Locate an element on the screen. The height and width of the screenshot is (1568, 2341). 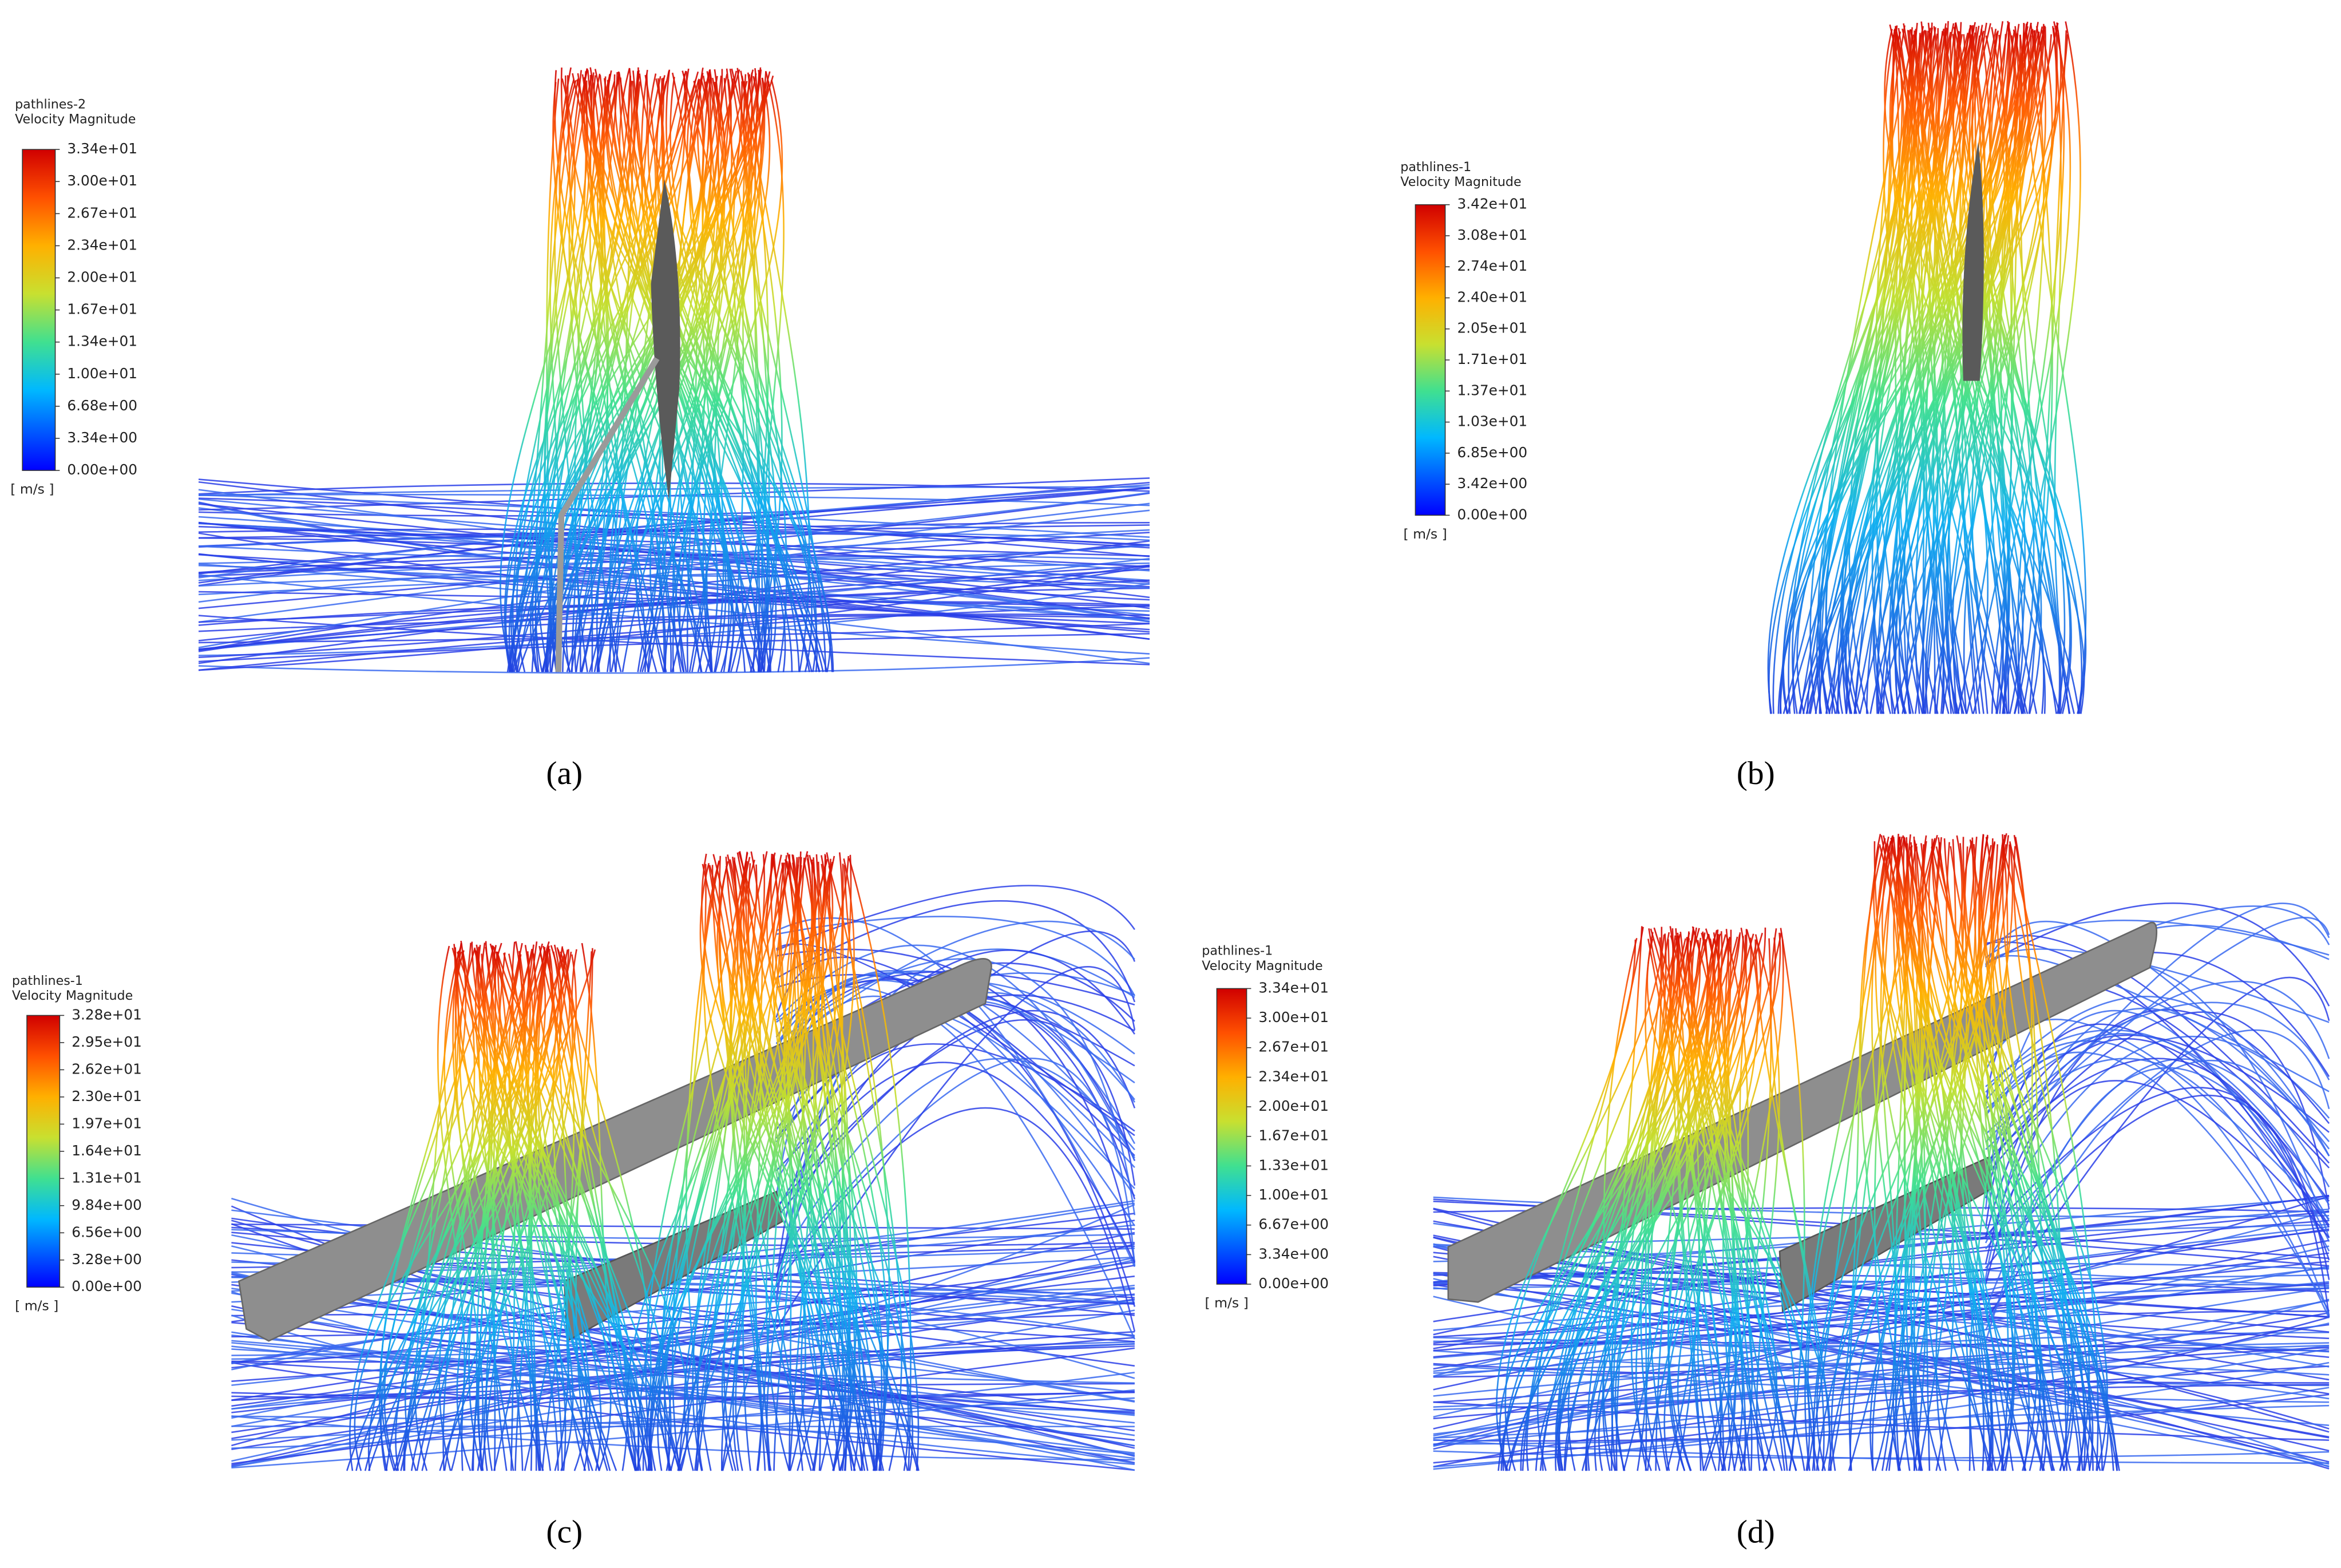
colorbar-label: 1.67e+01 is located at coordinates (102, 309).